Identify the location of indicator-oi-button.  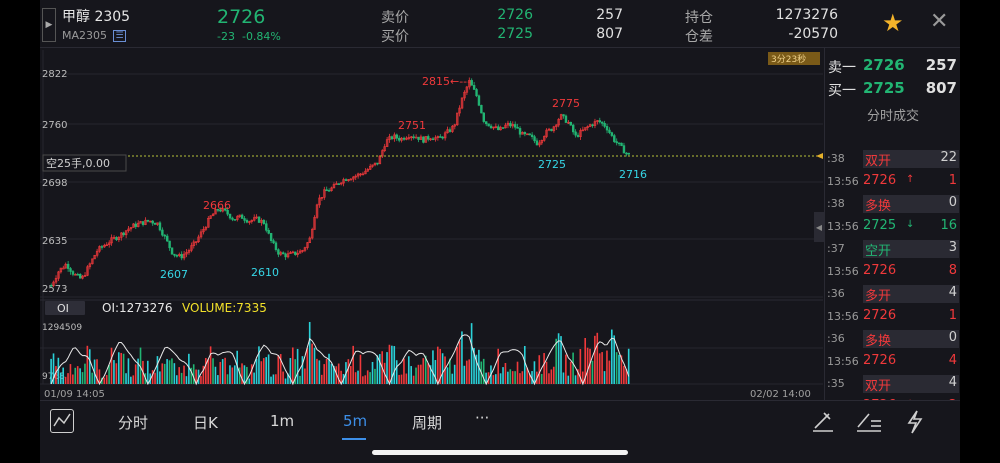
(65, 308).